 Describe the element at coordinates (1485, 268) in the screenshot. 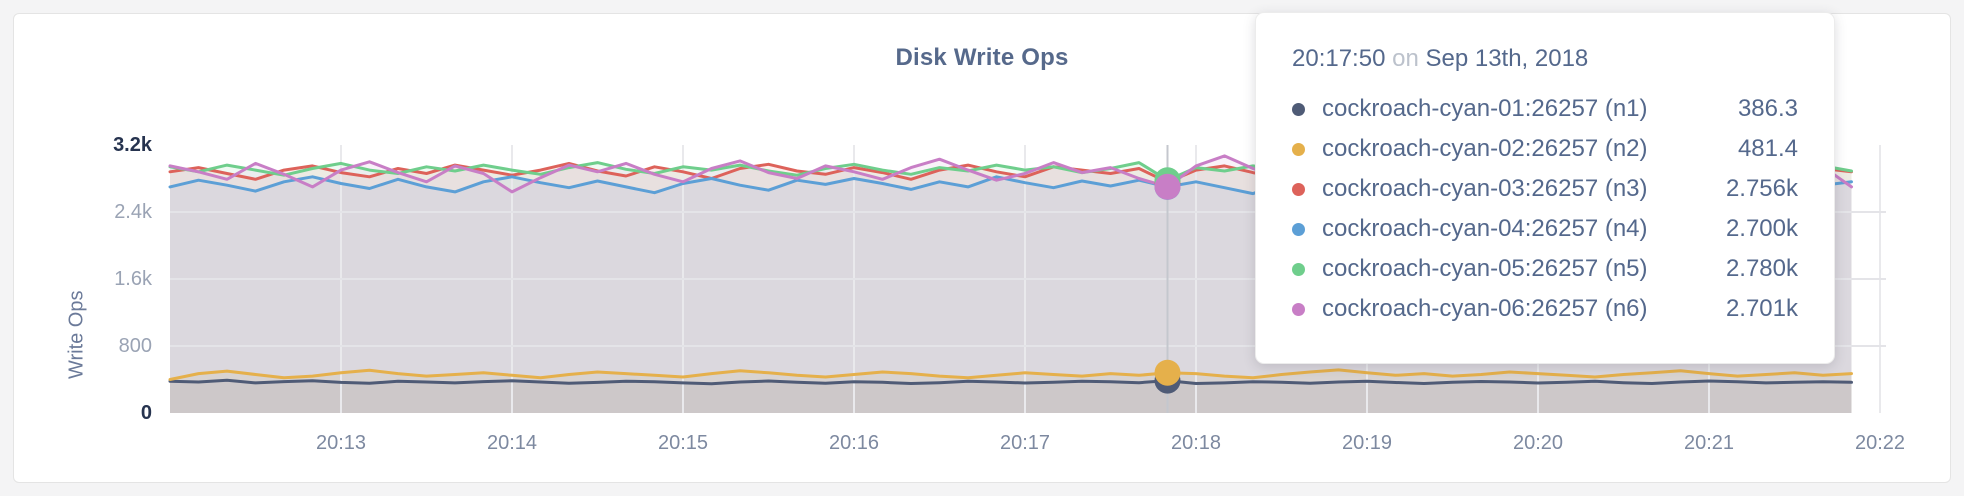

I see `tooltip-series-label: cockroach-cyan-05:26257 (n5)` at that location.